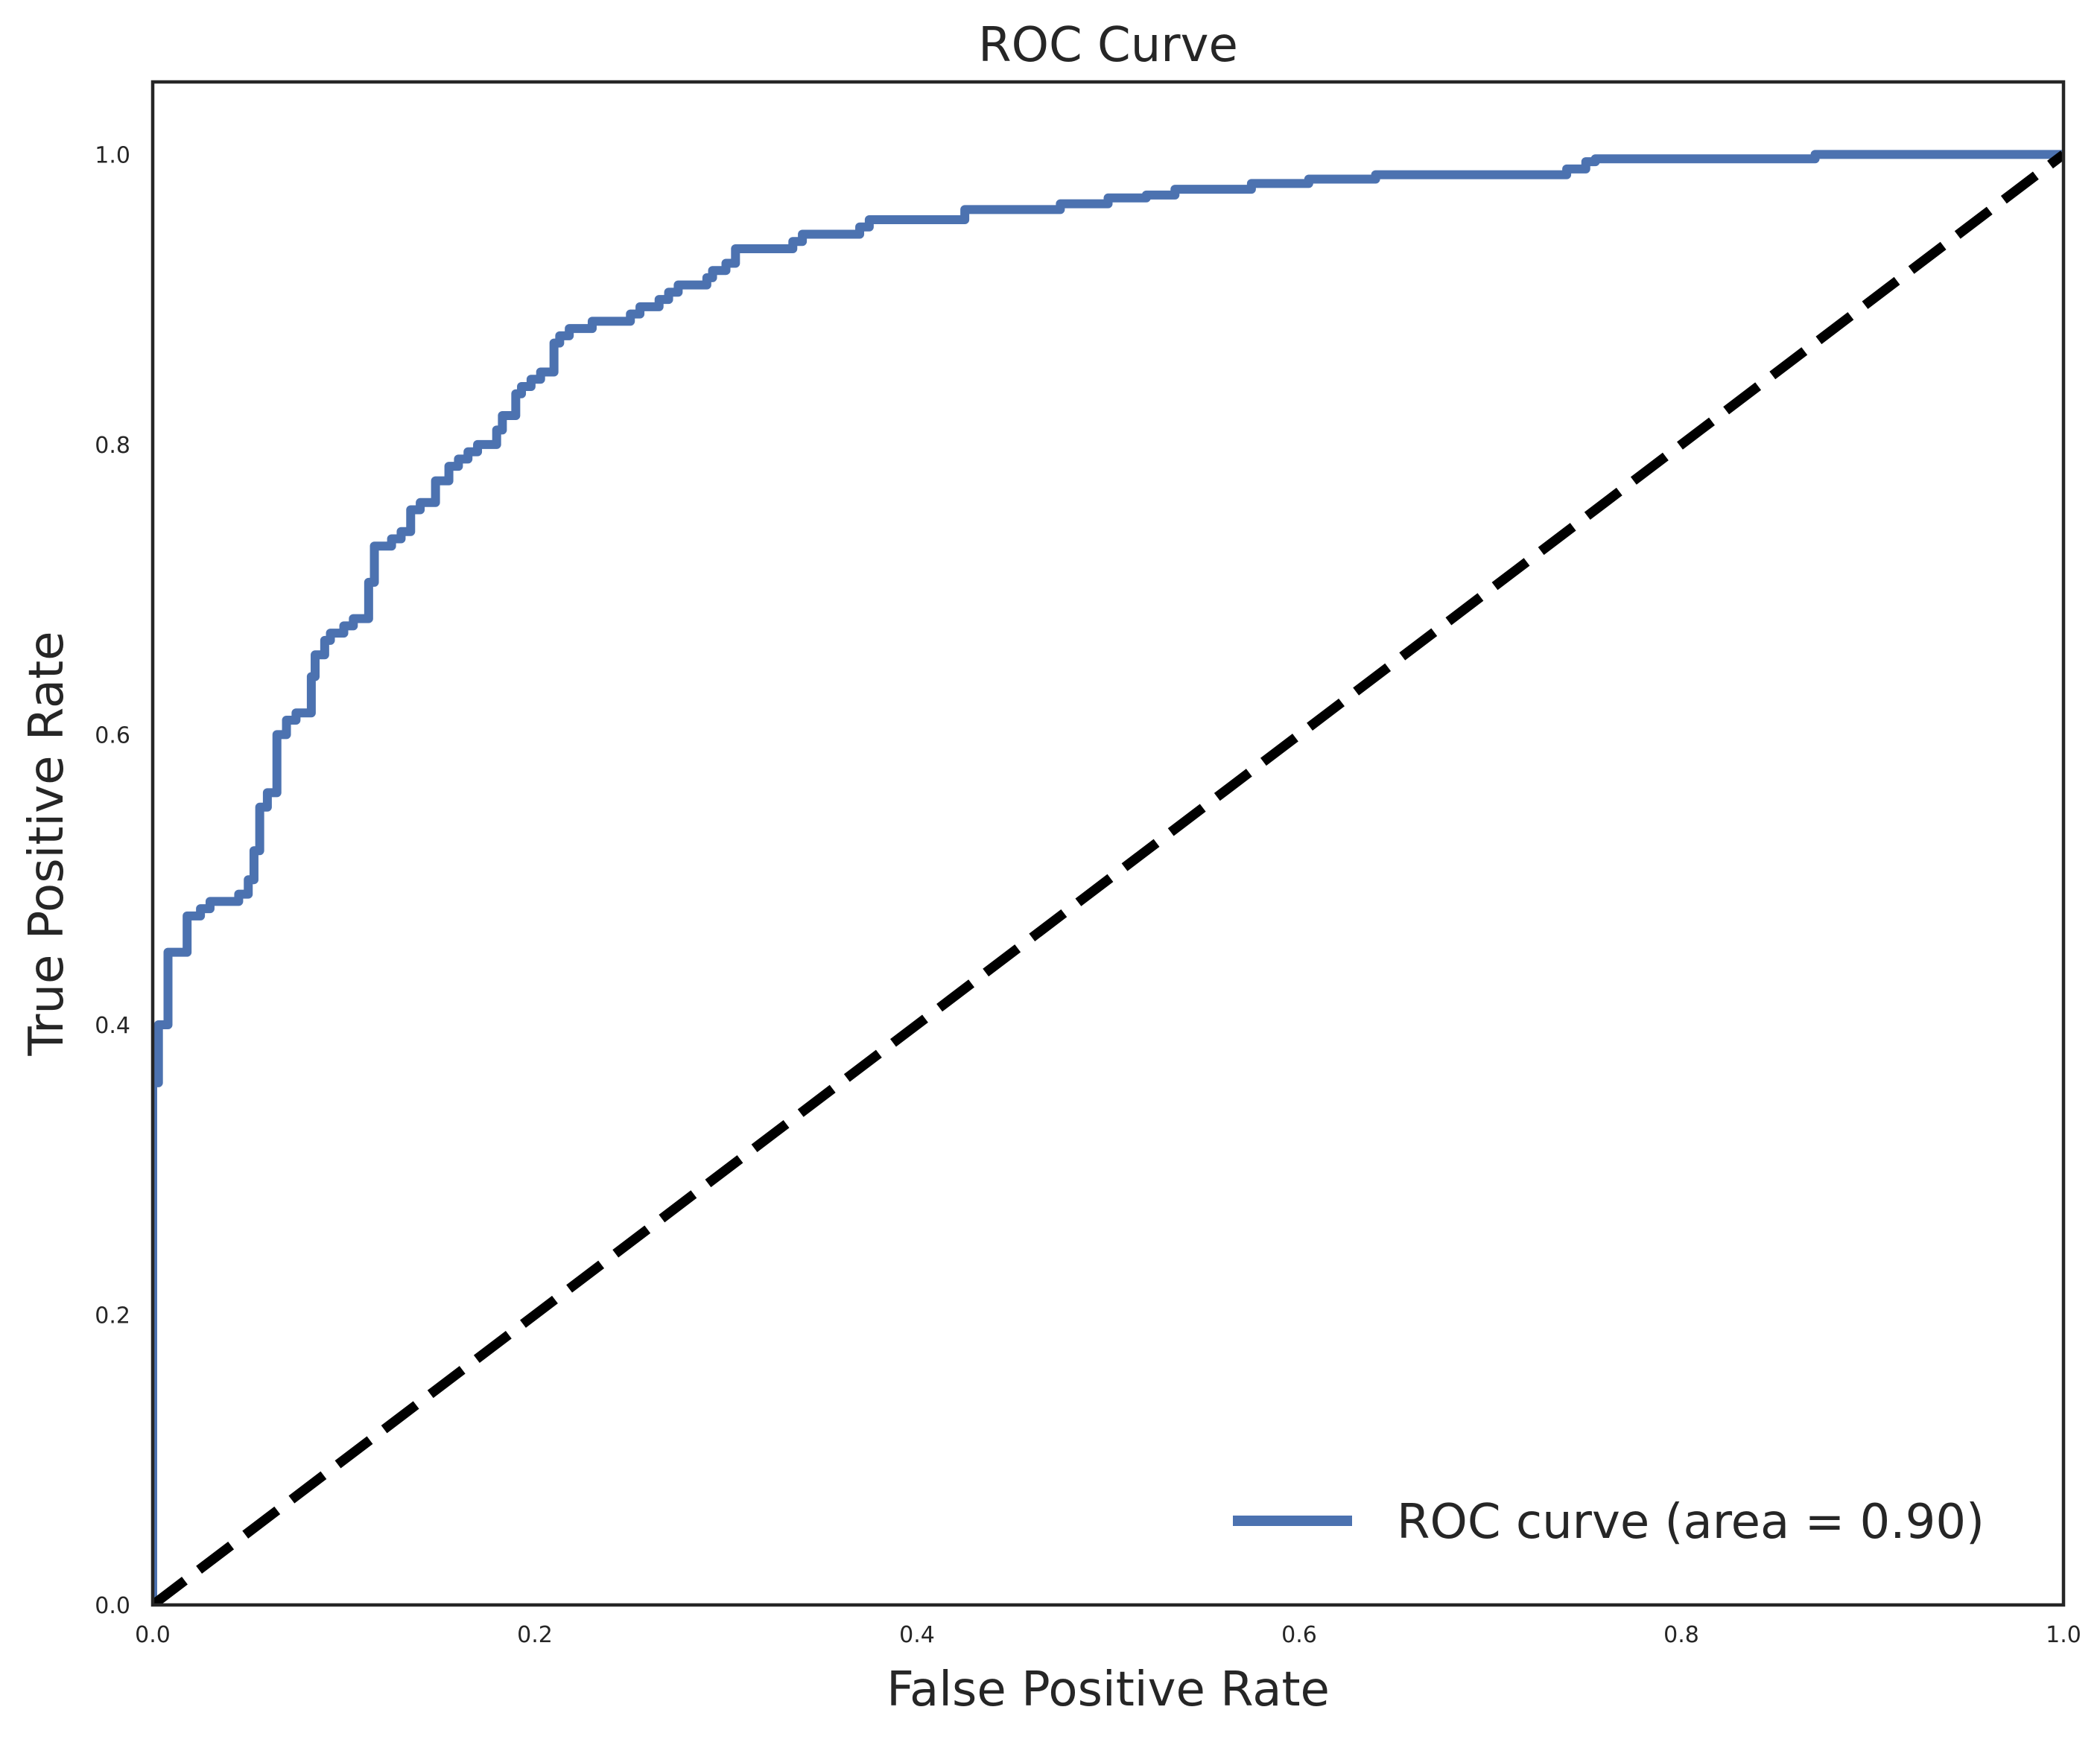 This screenshot has width=2100, height=1739. I want to click on y-tick-label: 1.0, so click(112, 155).